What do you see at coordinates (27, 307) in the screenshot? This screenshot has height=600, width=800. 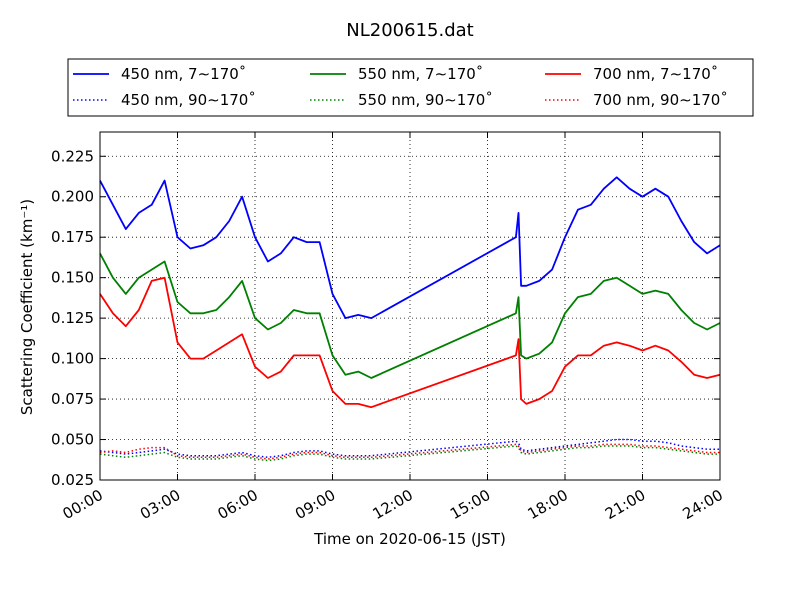 I see `y-axis-label: Scattering Coefficient (km⁻¹)` at bounding box center [27, 307].